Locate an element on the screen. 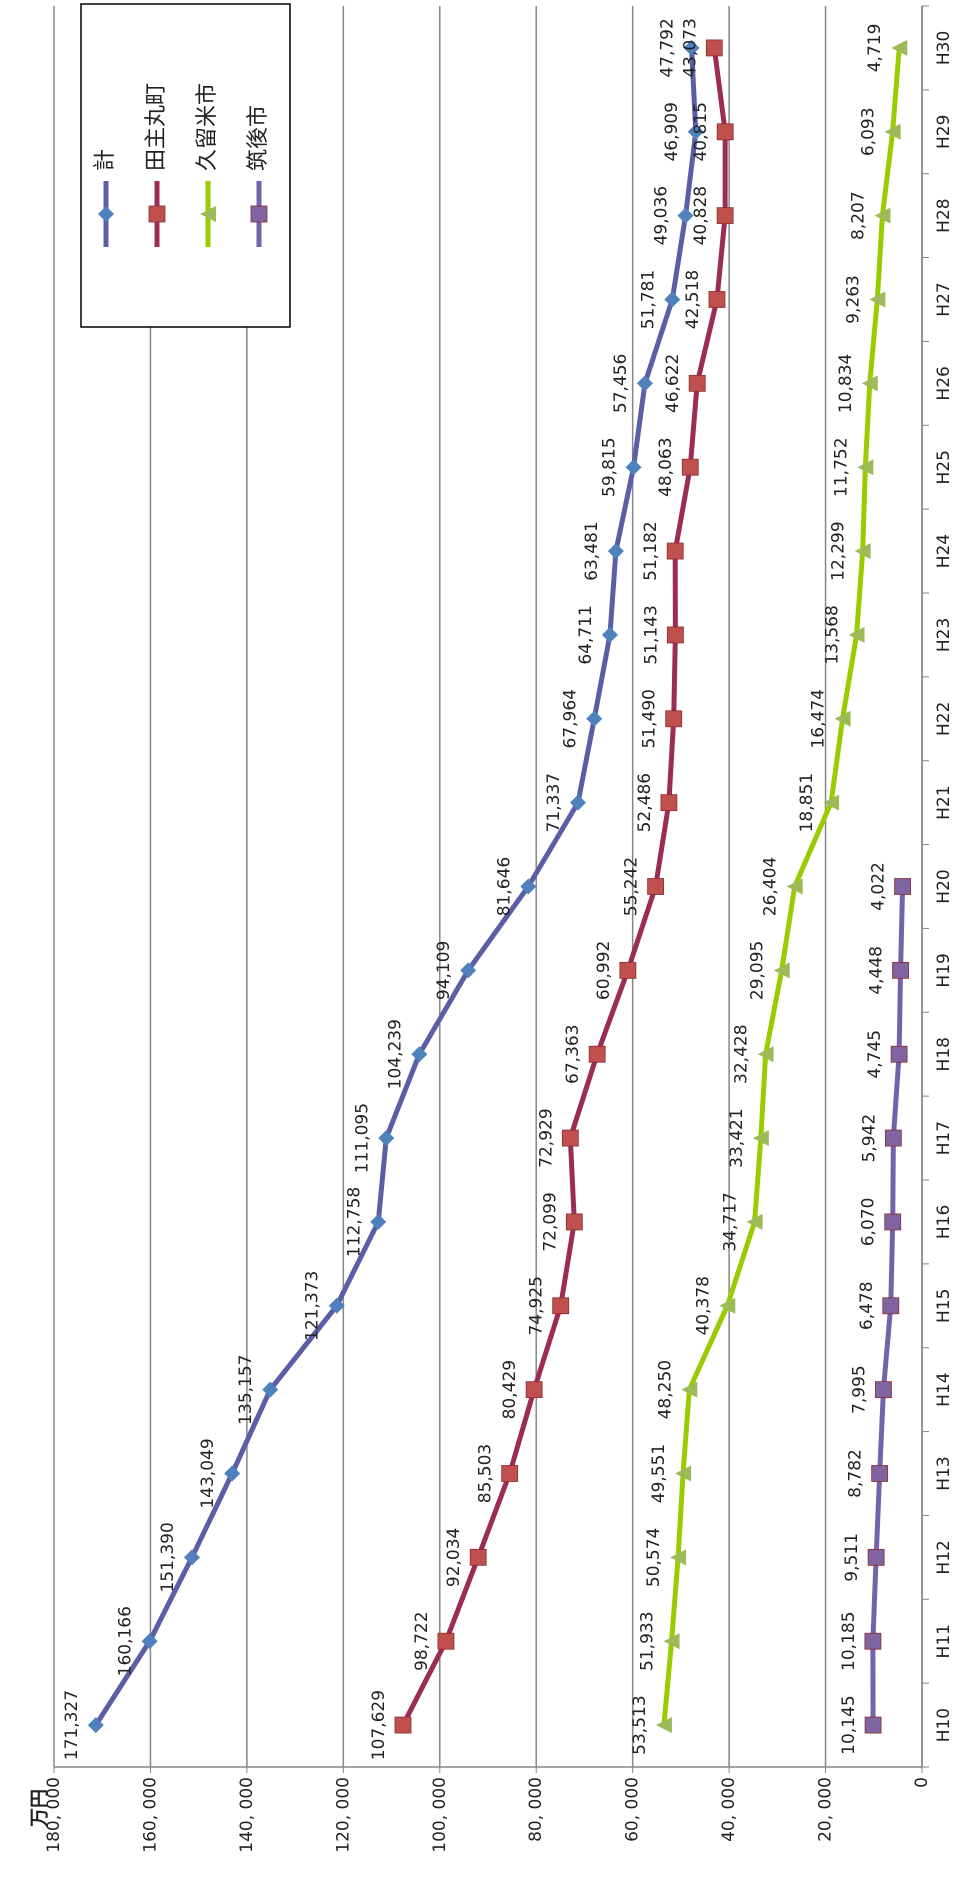  data-label: 48,063 is located at coordinates (666, 466).